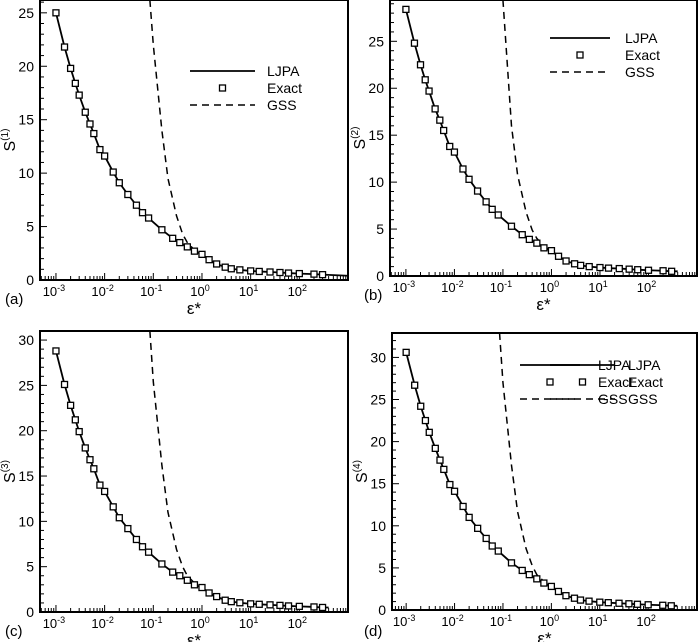  Describe the element at coordinates (532, 465) in the screenshot. I see `series-gss-line` at that location.